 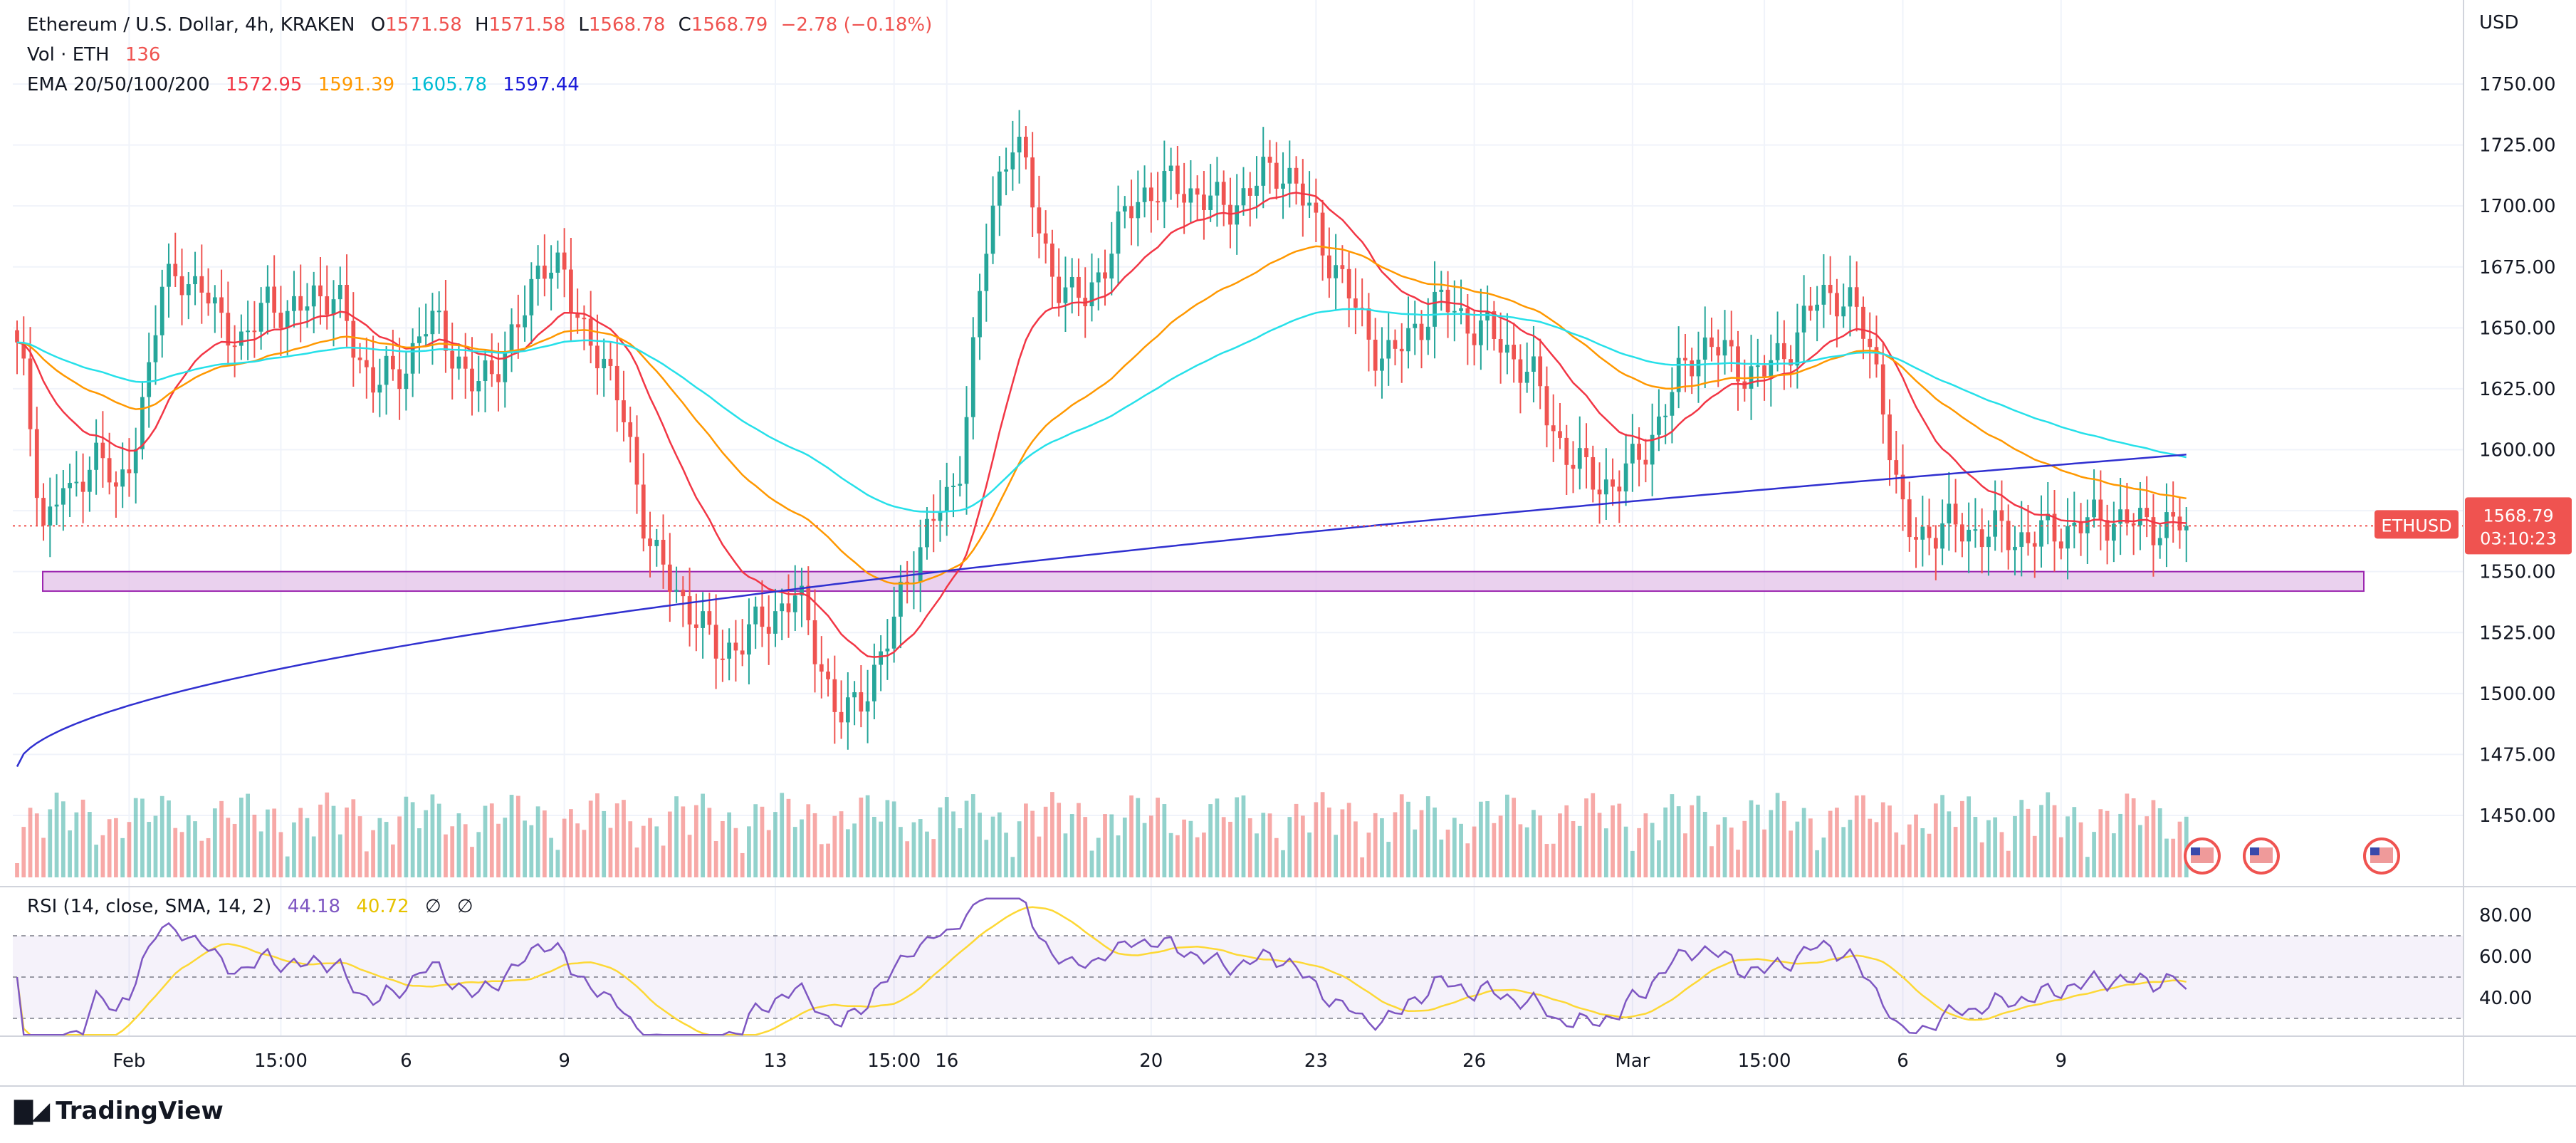 What do you see at coordinates (2517, 572) in the screenshot?
I see `price-tick-label: 1550.00` at bounding box center [2517, 572].